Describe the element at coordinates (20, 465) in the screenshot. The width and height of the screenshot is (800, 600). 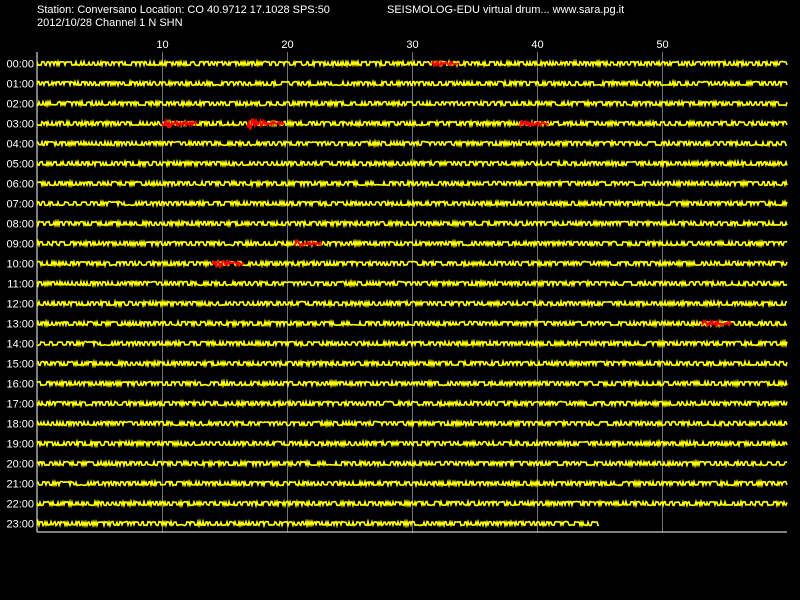
I see `hour-label-2000: 20:00` at that location.